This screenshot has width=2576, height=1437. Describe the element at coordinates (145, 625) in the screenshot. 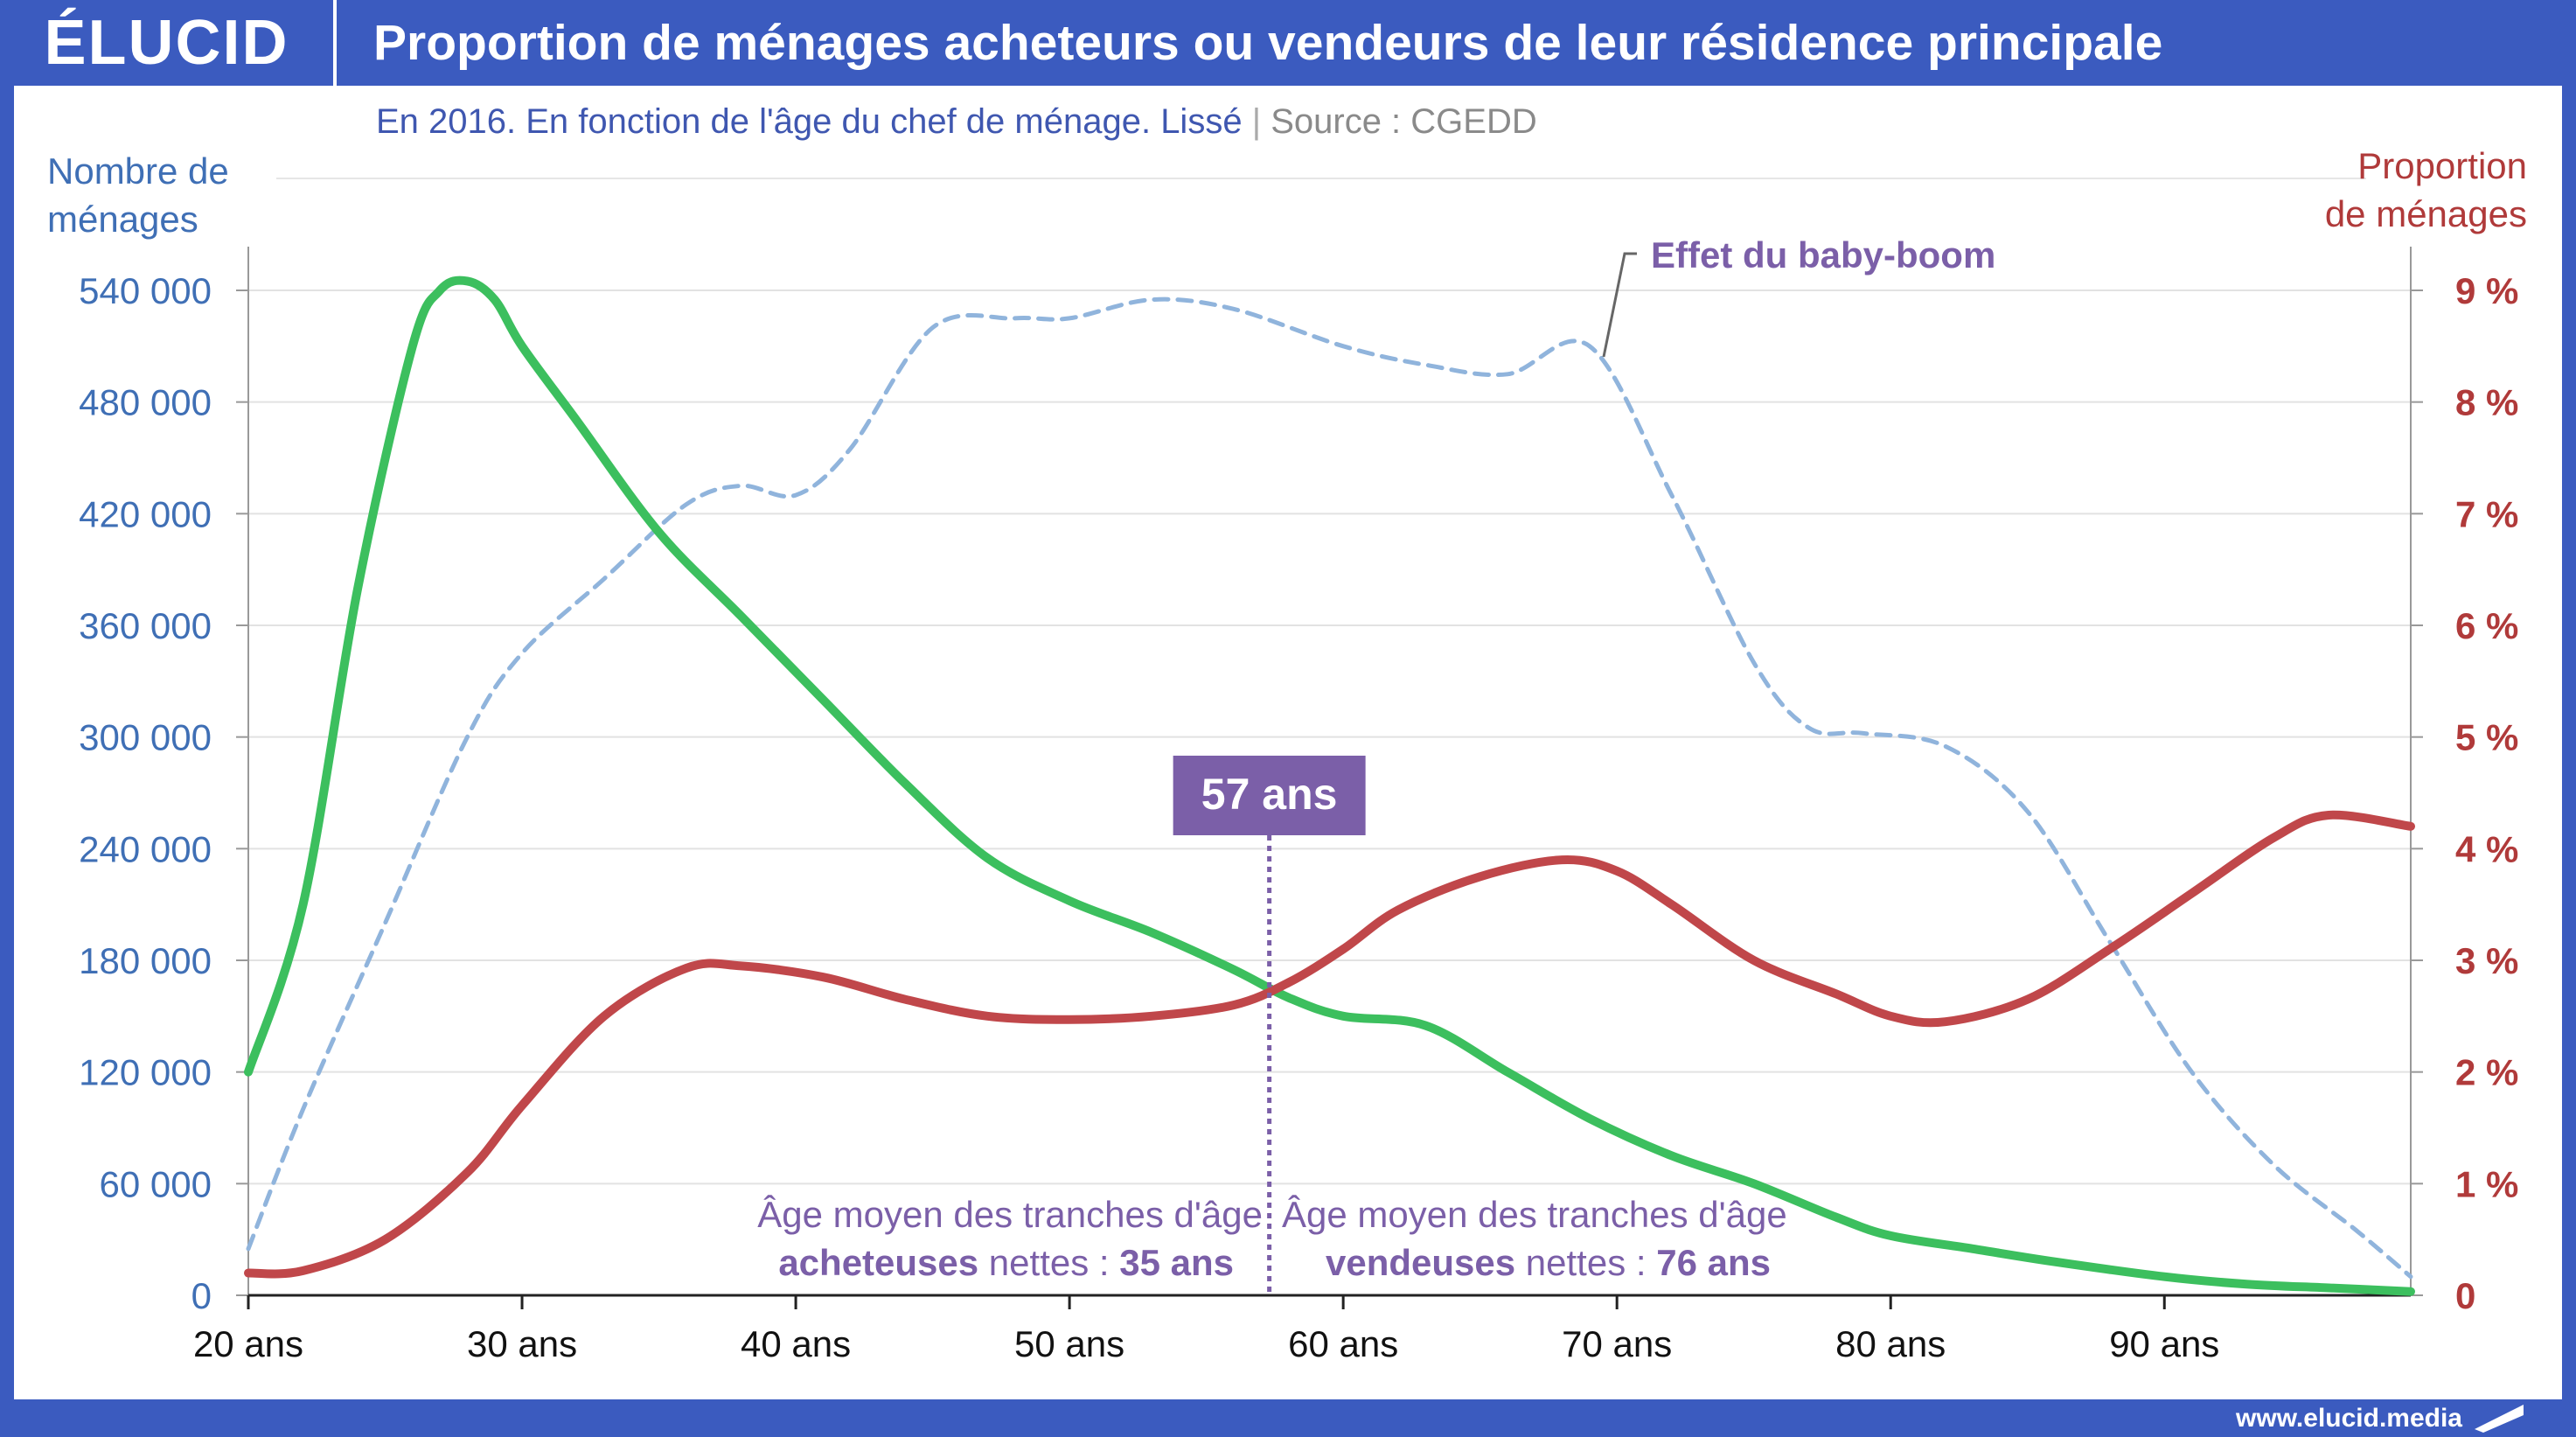

I see `y-left-tick-label: 360 000` at that location.